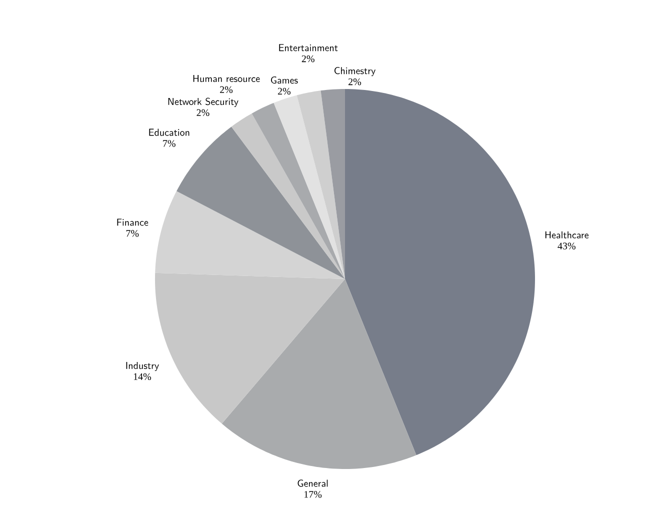  I want to click on data-label: 17%, so click(313, 494).